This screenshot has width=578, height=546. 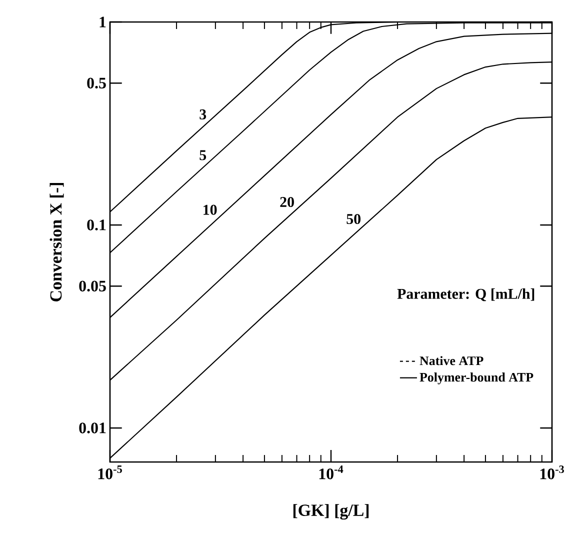 I want to click on series-label: 5, so click(x=203, y=155).